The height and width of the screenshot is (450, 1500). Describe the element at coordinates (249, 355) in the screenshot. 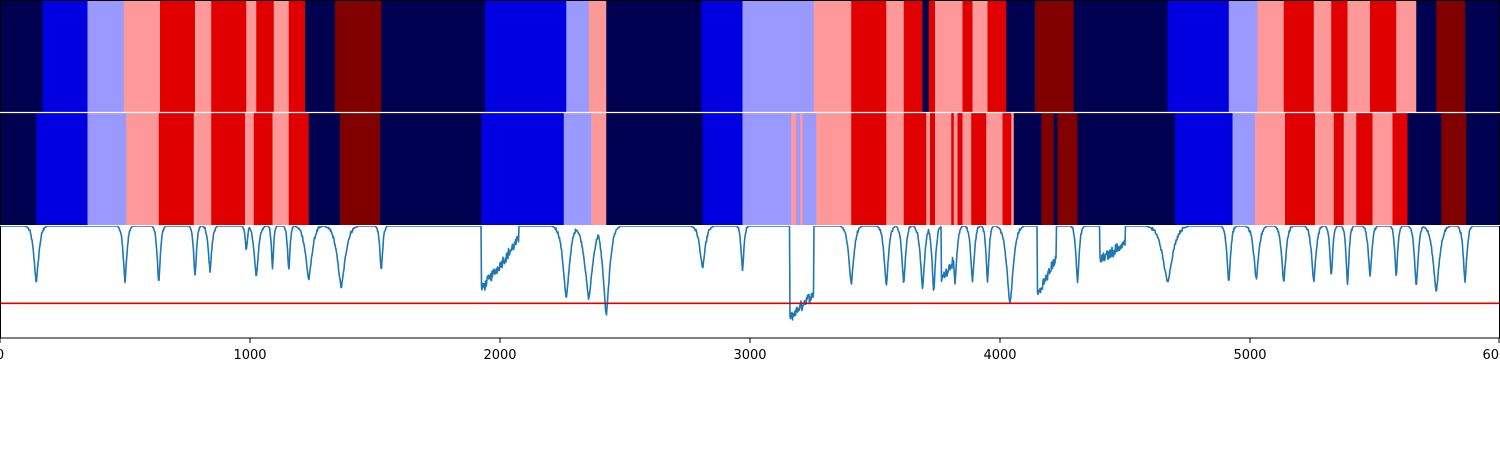

I see `x-tick-label: 1000` at that location.